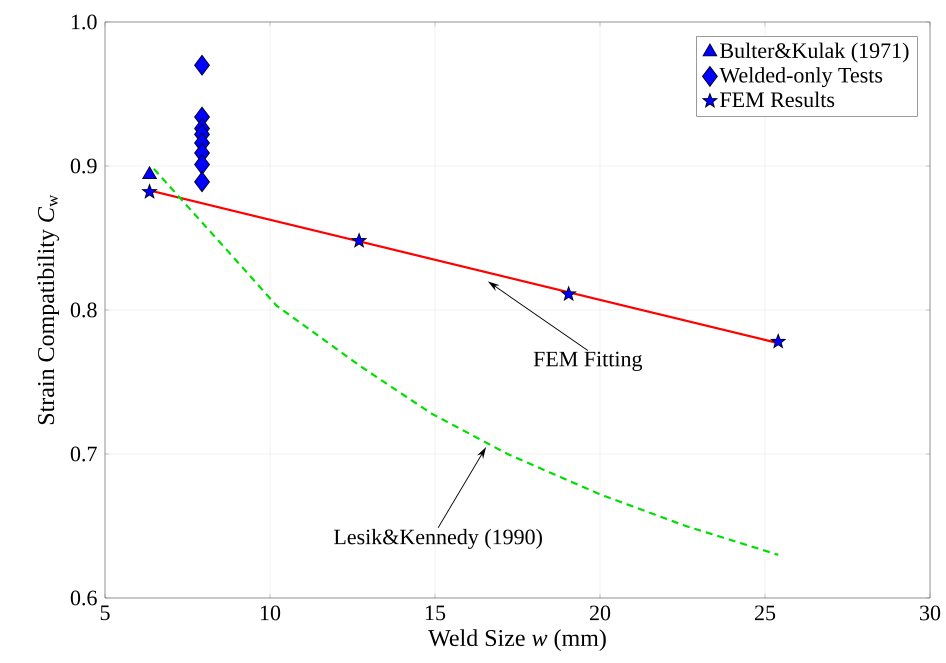 This screenshot has width=946, height=663. Describe the element at coordinates (814, 52) in the screenshot. I see `legend-label: Bulter&Kulak (1971)` at that location.